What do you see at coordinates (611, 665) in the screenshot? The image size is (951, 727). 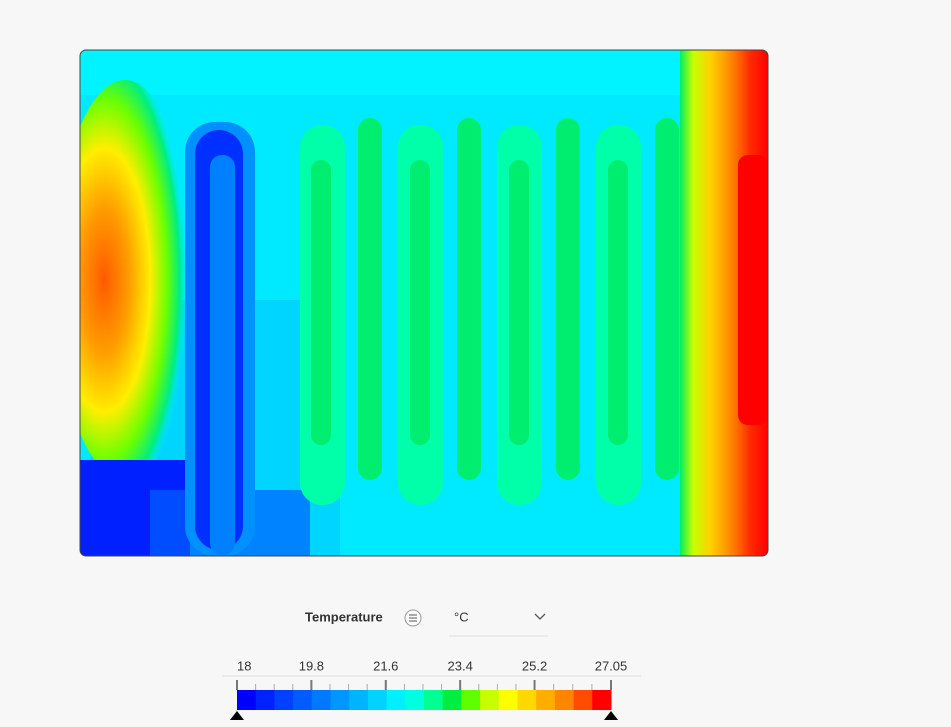 I see `tick-label: 27.05` at bounding box center [611, 665].